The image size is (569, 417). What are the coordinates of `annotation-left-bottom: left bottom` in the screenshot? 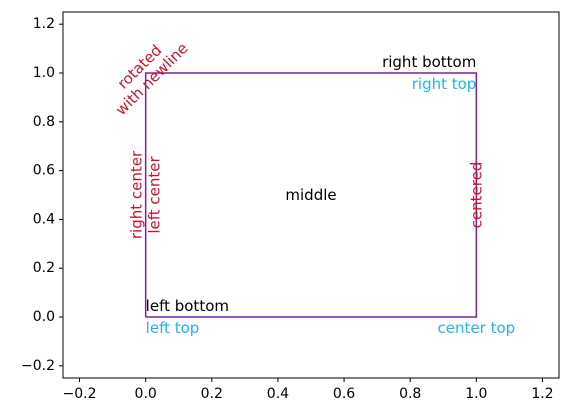 It's located at (187, 306).